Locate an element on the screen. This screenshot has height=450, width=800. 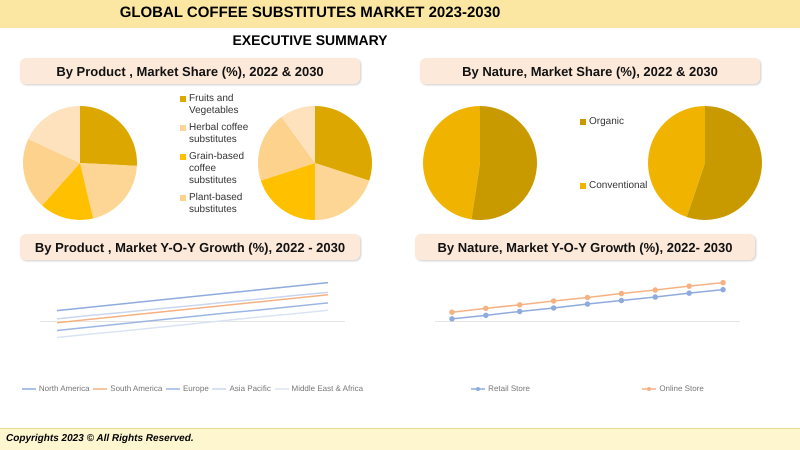
chart-title: By Product , Market Share (%), 2022 & 2030 is located at coordinates (190, 71).